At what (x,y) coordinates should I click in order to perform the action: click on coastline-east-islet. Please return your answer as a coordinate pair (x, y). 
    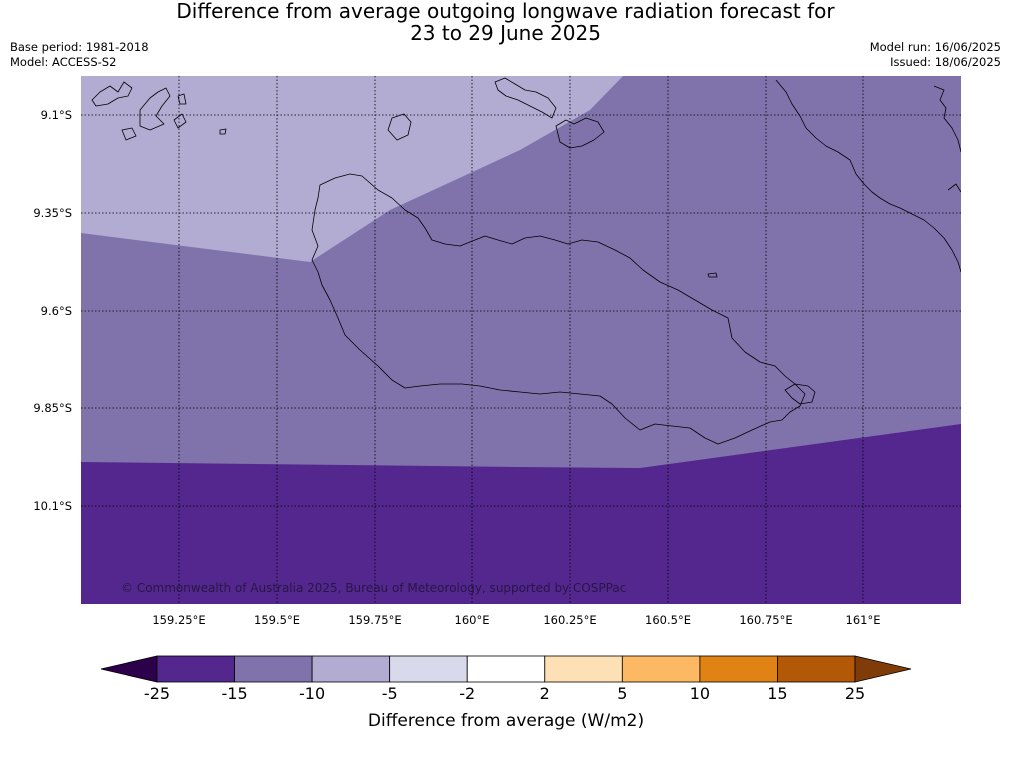
    Looking at the image, I should click on (954, 188).